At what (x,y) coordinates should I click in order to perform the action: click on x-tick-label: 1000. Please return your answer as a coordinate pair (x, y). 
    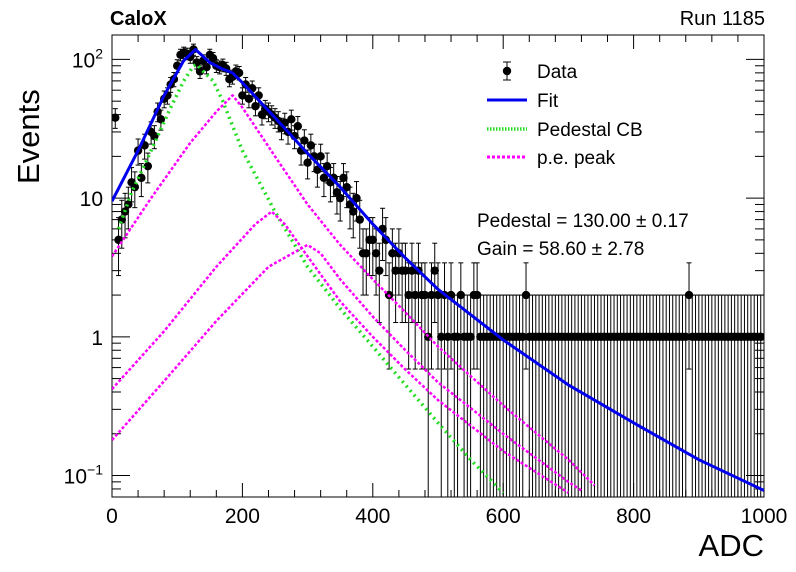
    Looking at the image, I should click on (764, 516).